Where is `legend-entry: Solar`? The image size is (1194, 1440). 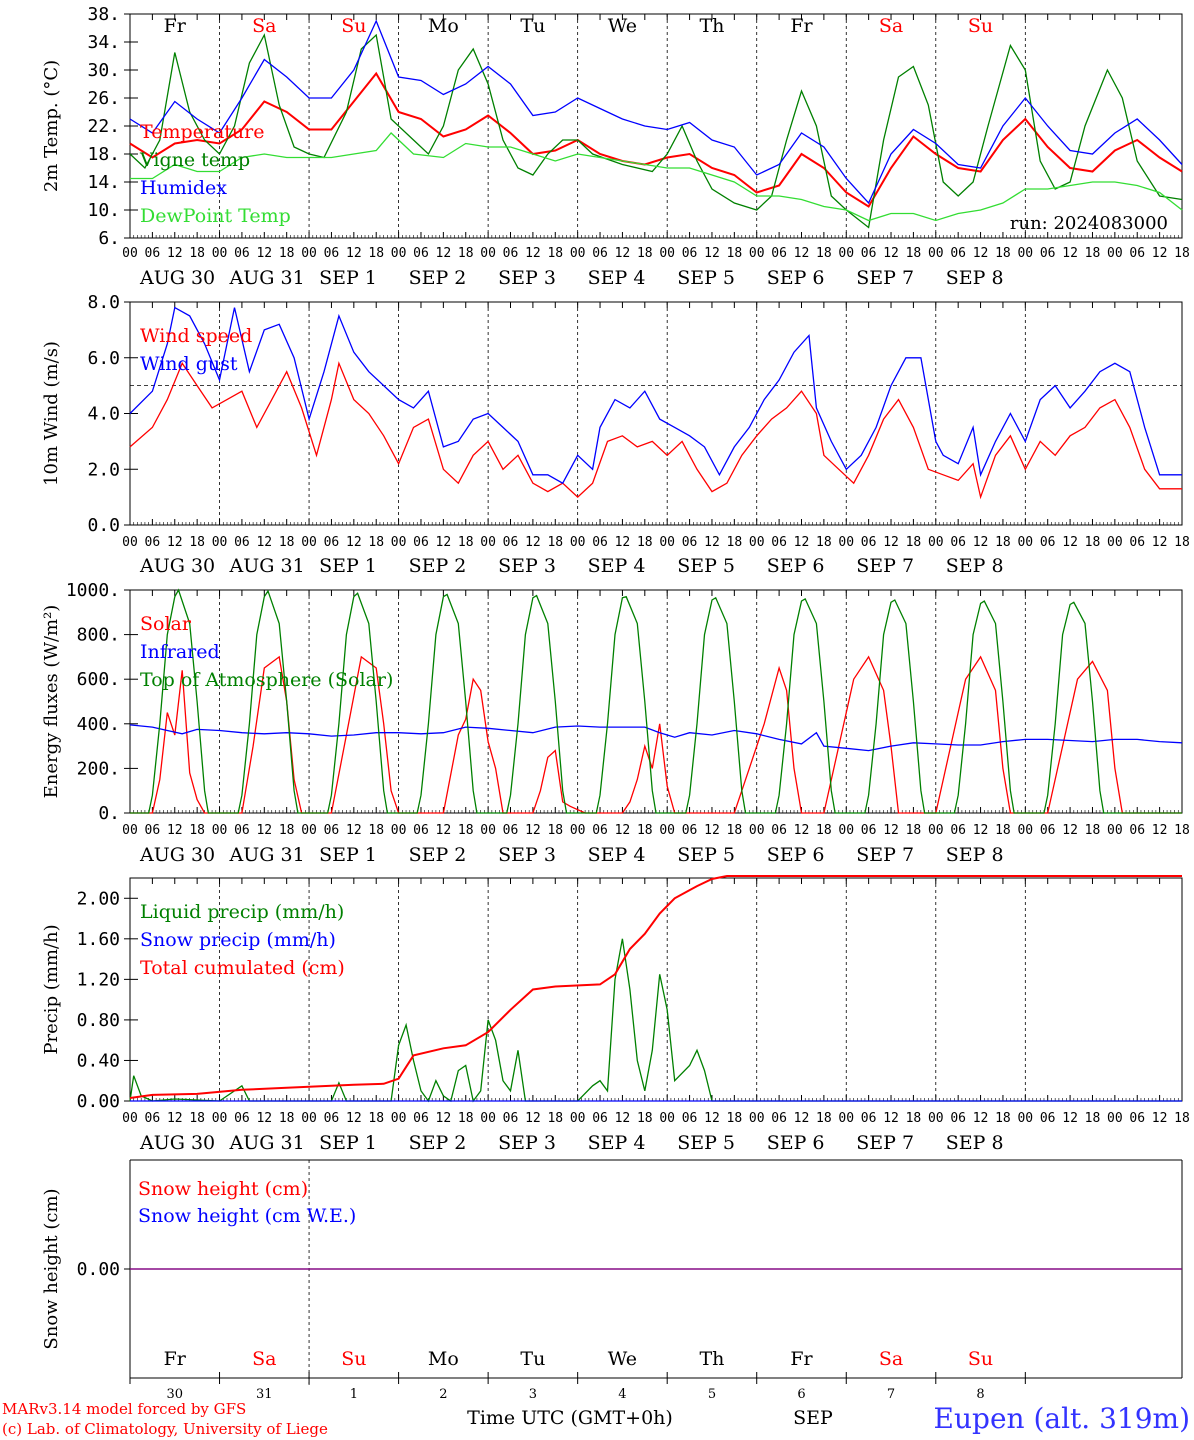 legend-entry: Solar is located at coordinates (166, 624).